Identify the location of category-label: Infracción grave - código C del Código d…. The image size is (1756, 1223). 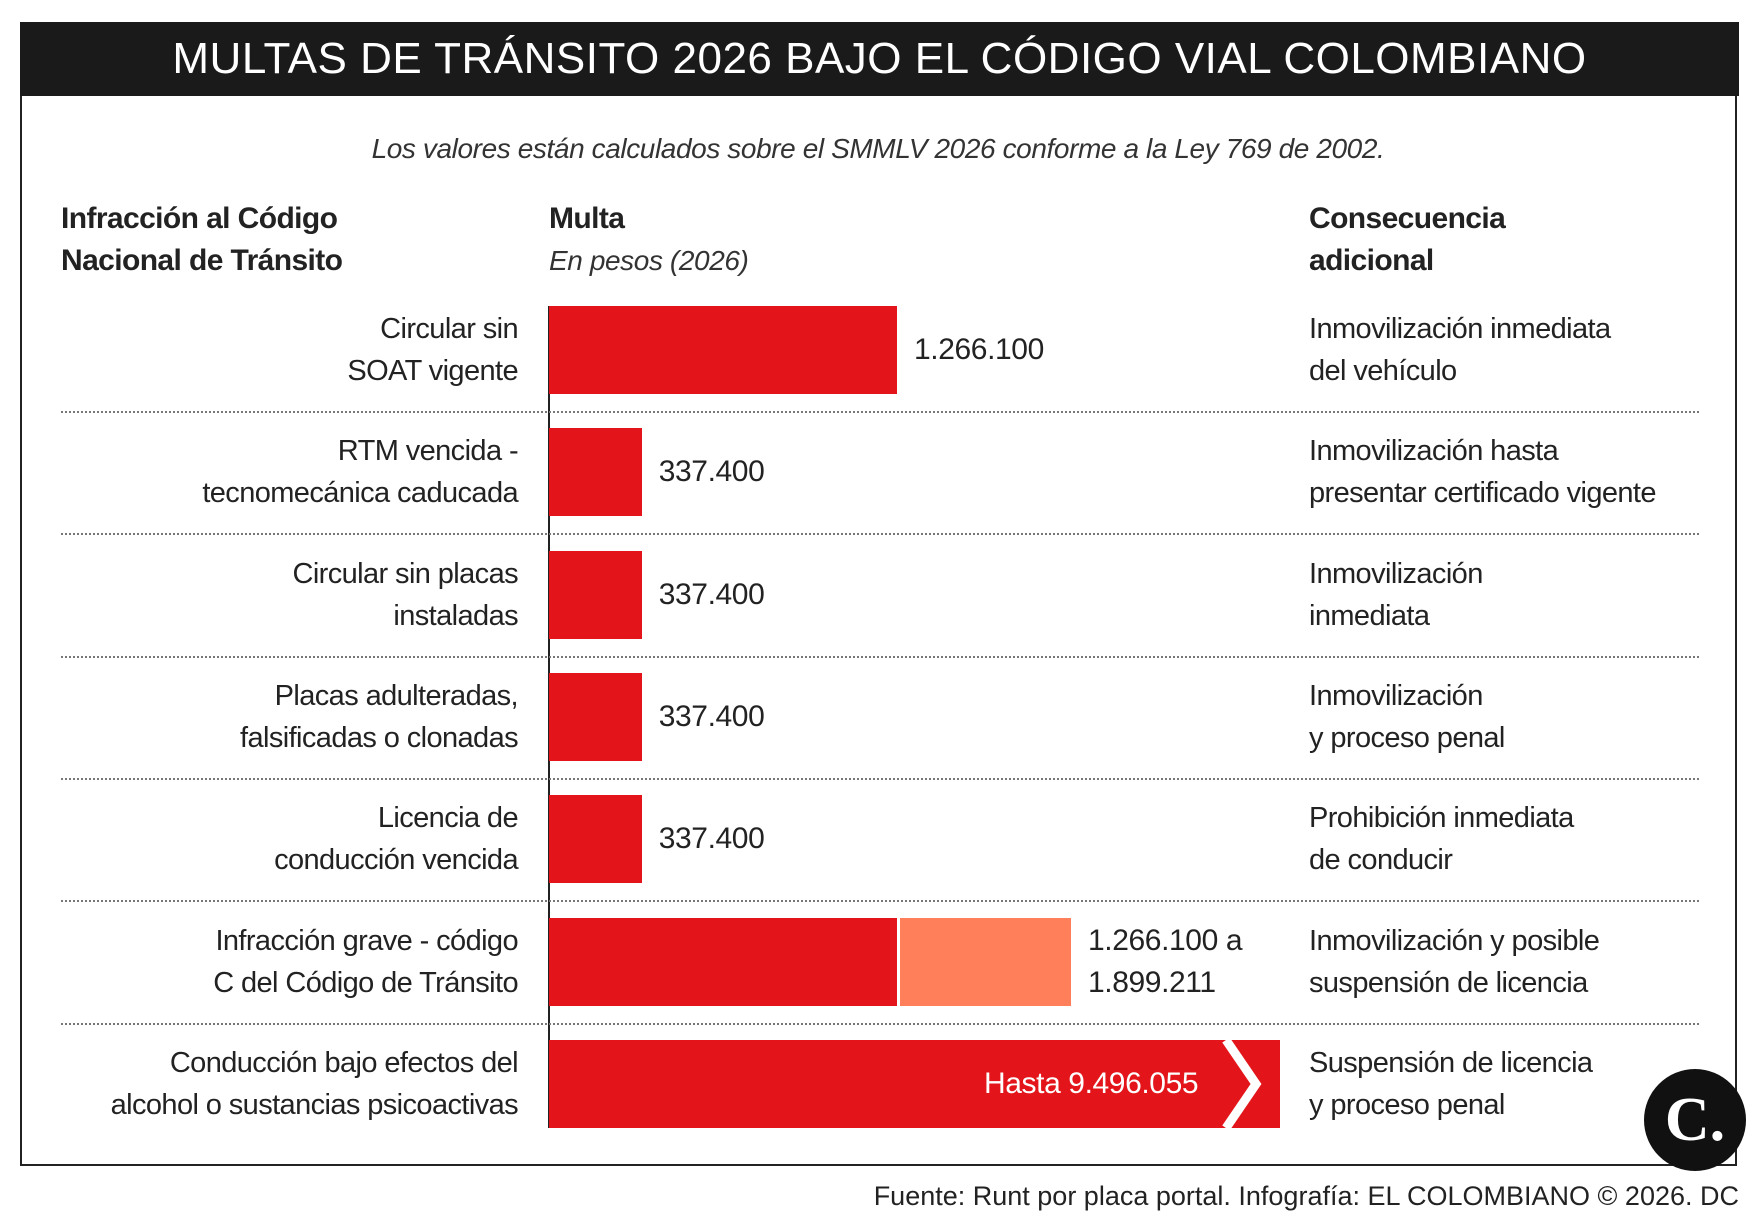
(365, 961).